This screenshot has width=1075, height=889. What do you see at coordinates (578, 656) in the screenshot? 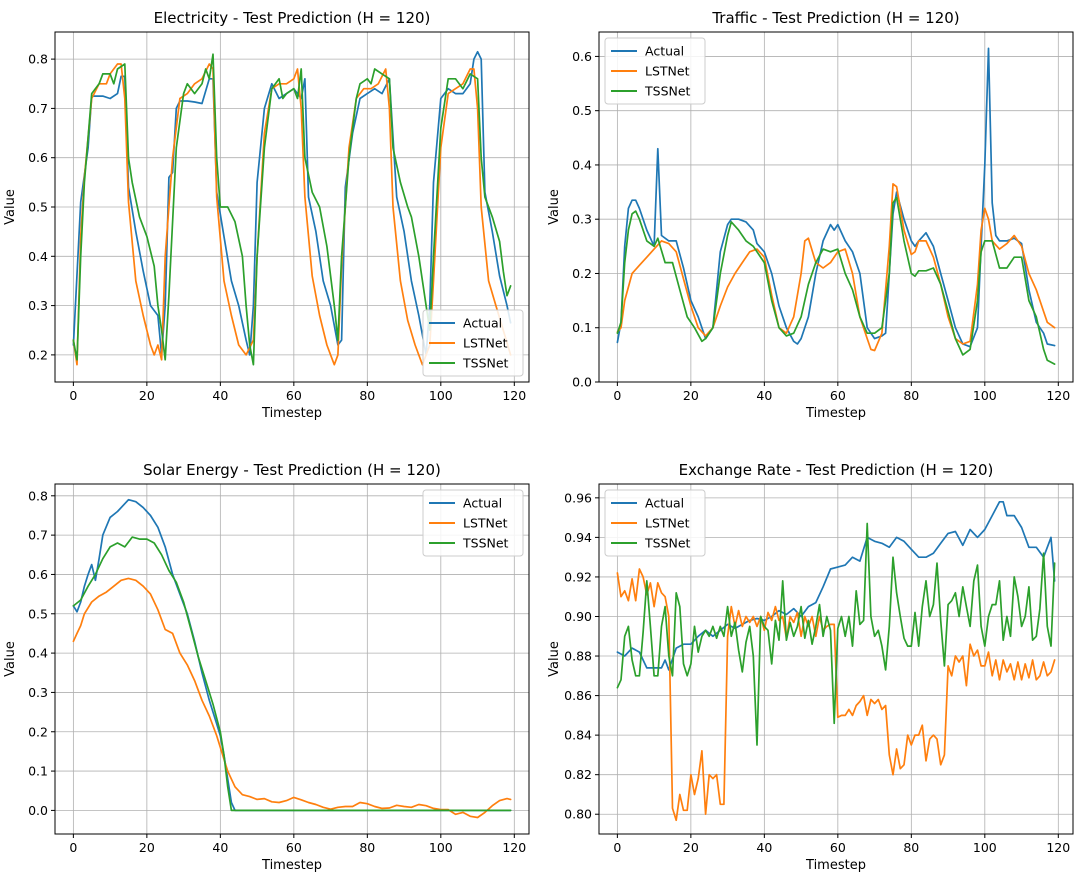
I see `y-tick-label: 0.88` at bounding box center [578, 656].